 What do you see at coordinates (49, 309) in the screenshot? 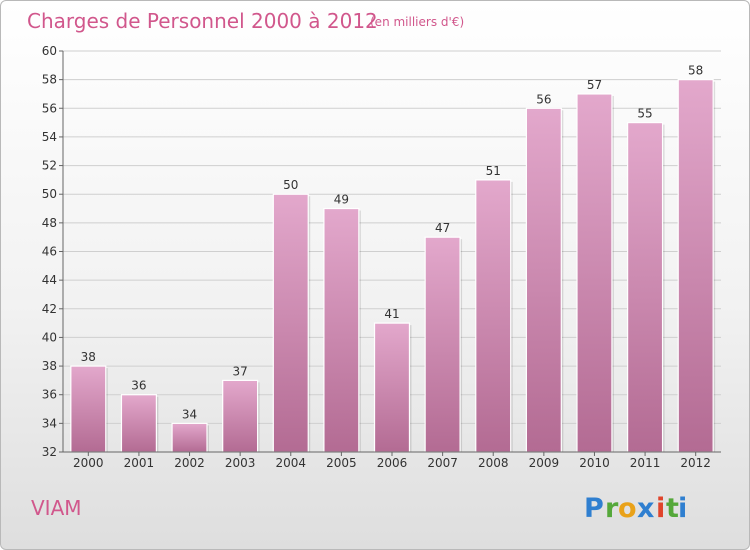
I see `y-tick-label: 42` at bounding box center [49, 309].